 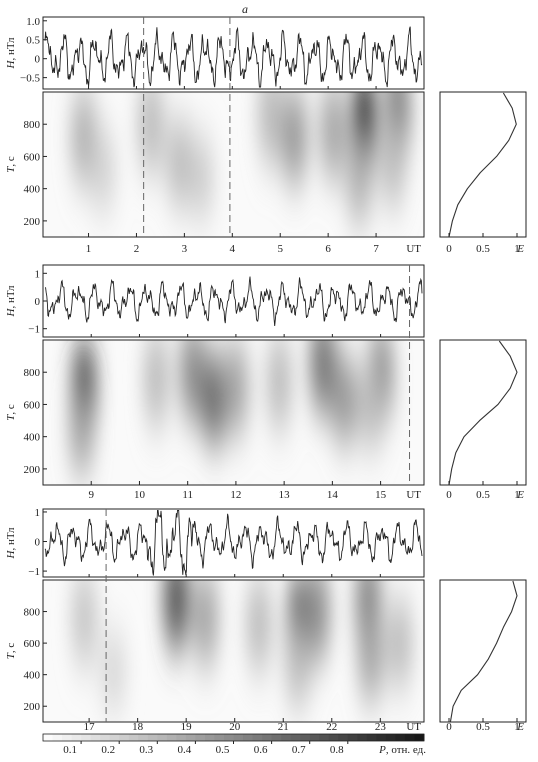 I want to click on trace-frame-p1, so click(x=233, y=53).